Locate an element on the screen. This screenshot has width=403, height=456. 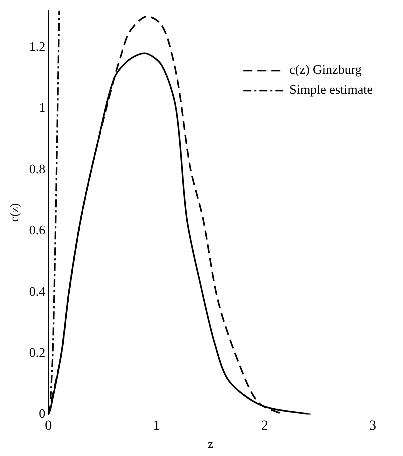
y-tick-label: 0.4 is located at coordinates (37, 291).